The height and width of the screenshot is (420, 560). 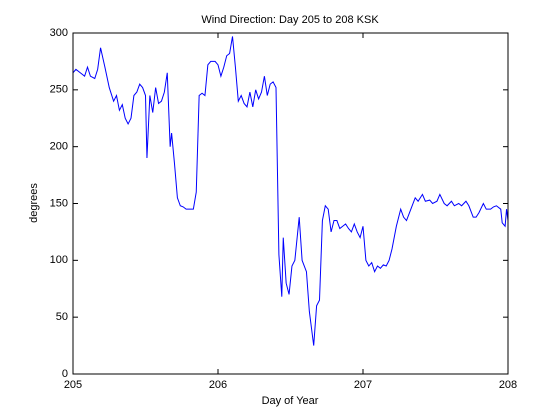 What do you see at coordinates (218, 385) in the screenshot?
I see `x-tick-label: 206` at bounding box center [218, 385].